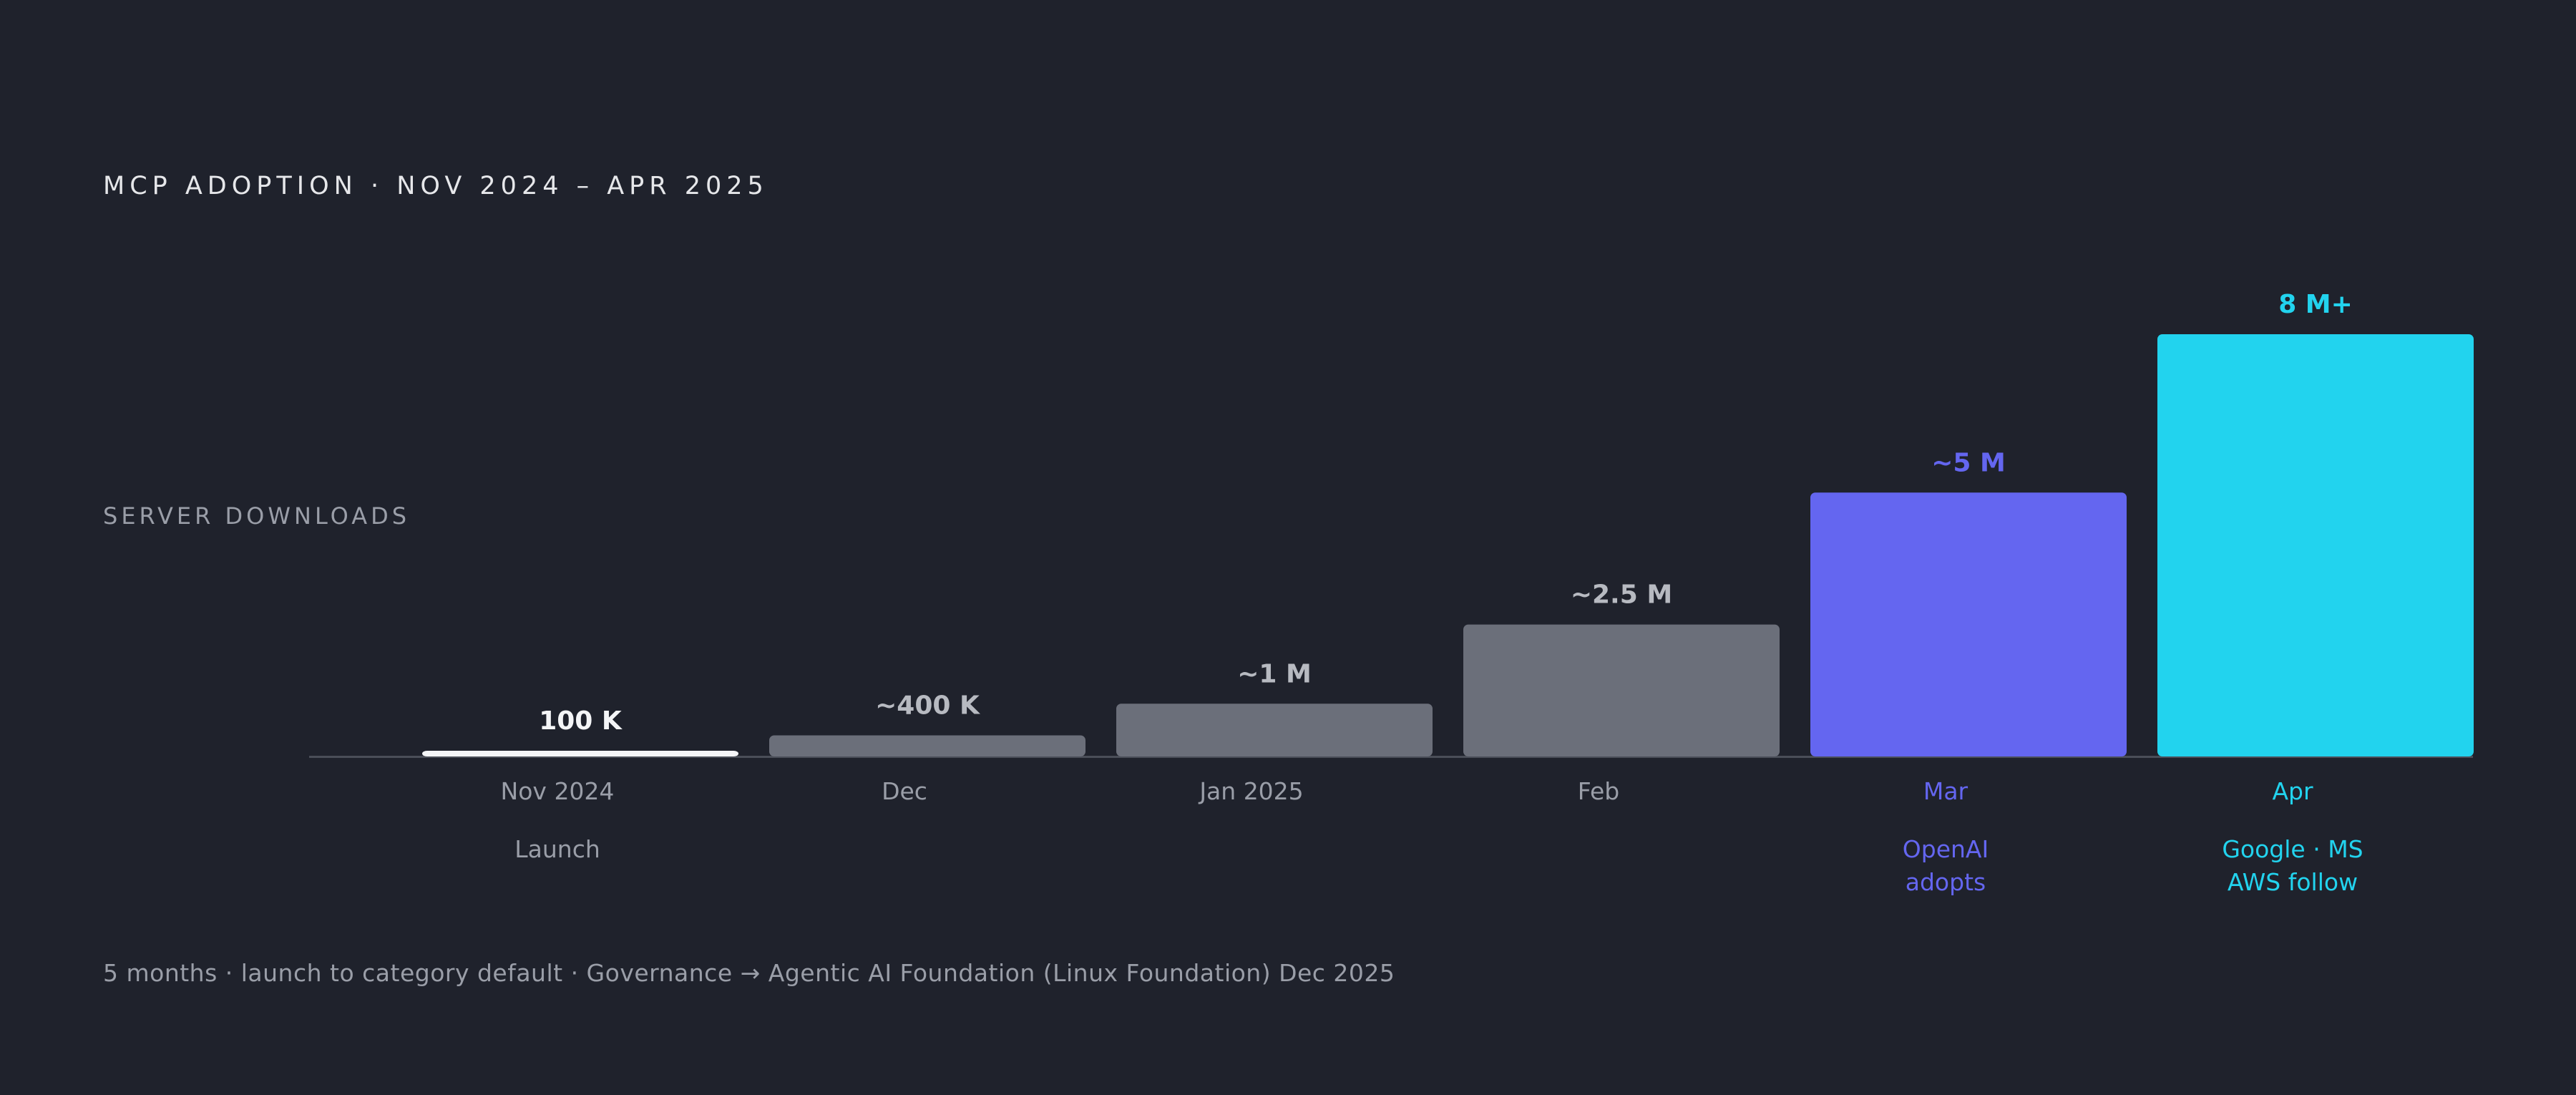  Describe the element at coordinates (2293, 882) in the screenshot. I see `annotation-5-1: AWS follow` at that location.